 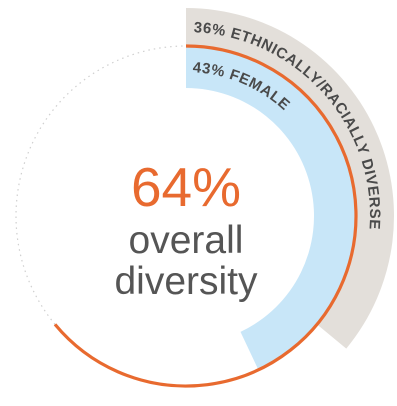 I want to click on center-label-diversity: diversity, so click(x=186, y=281).